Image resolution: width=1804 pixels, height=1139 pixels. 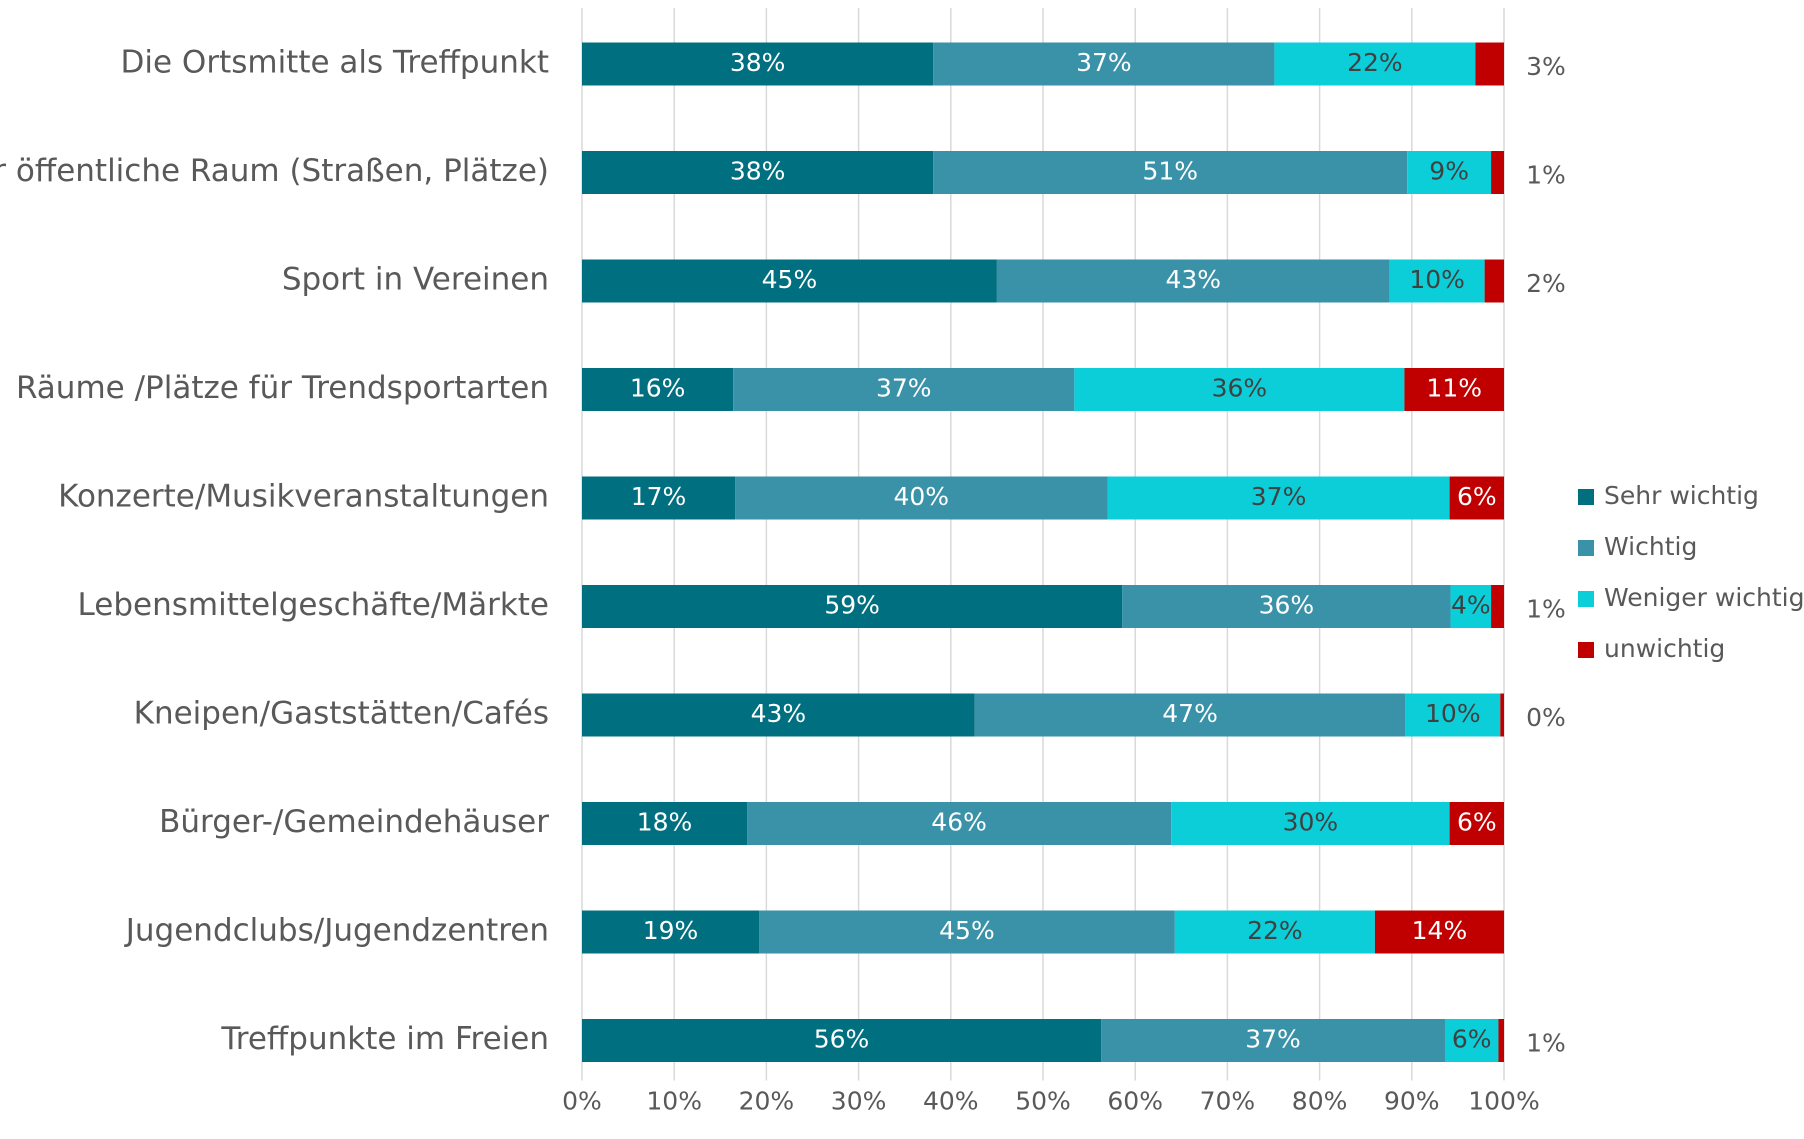 What do you see at coordinates (951, 1101) in the screenshot?
I see `x-tick-label: 40%` at bounding box center [951, 1101].